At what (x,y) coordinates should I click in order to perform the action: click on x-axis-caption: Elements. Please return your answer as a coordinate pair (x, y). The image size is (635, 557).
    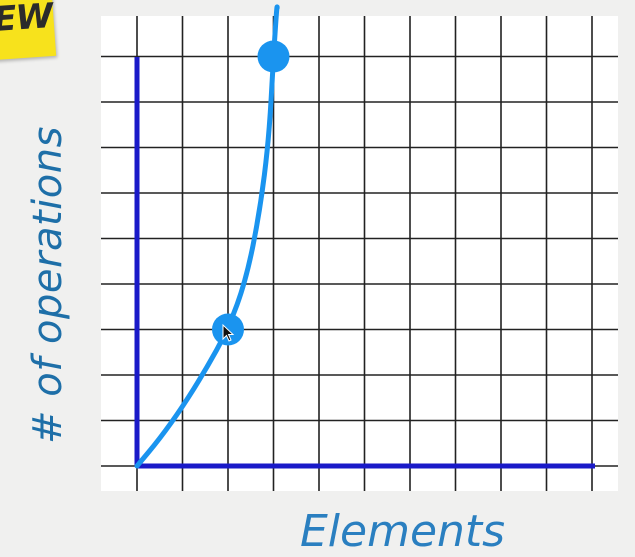
    Looking at the image, I should click on (317, 531).